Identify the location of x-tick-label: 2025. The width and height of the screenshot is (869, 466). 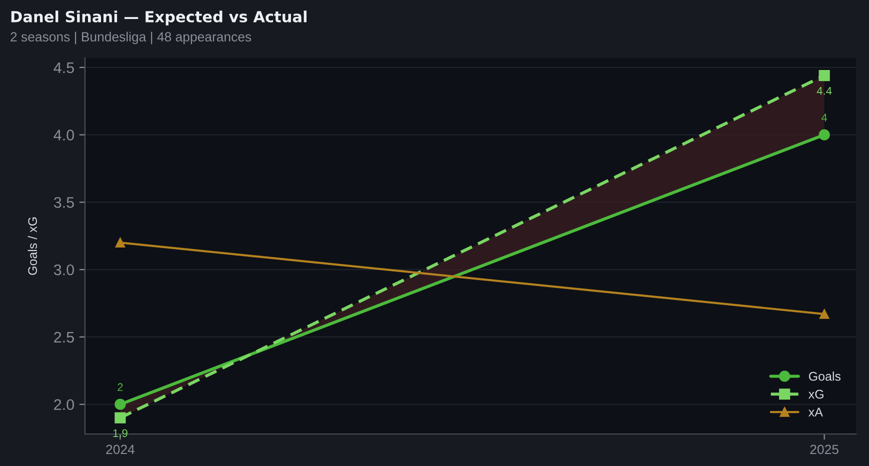
(824, 449).